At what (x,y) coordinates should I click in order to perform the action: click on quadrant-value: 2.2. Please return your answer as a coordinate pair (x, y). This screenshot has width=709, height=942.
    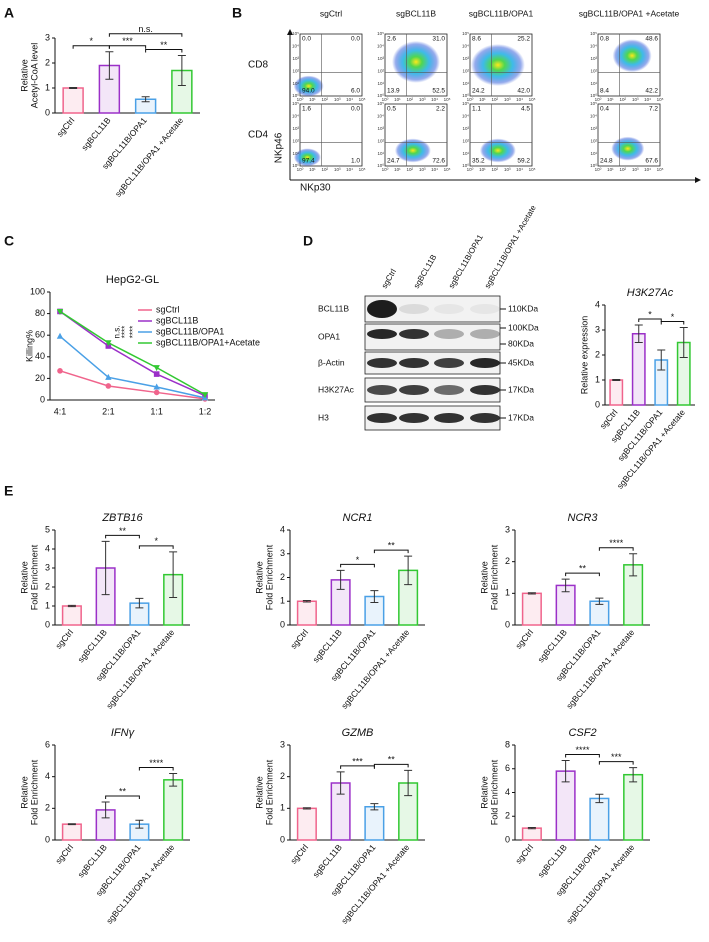
    Looking at the image, I should click on (440, 109).